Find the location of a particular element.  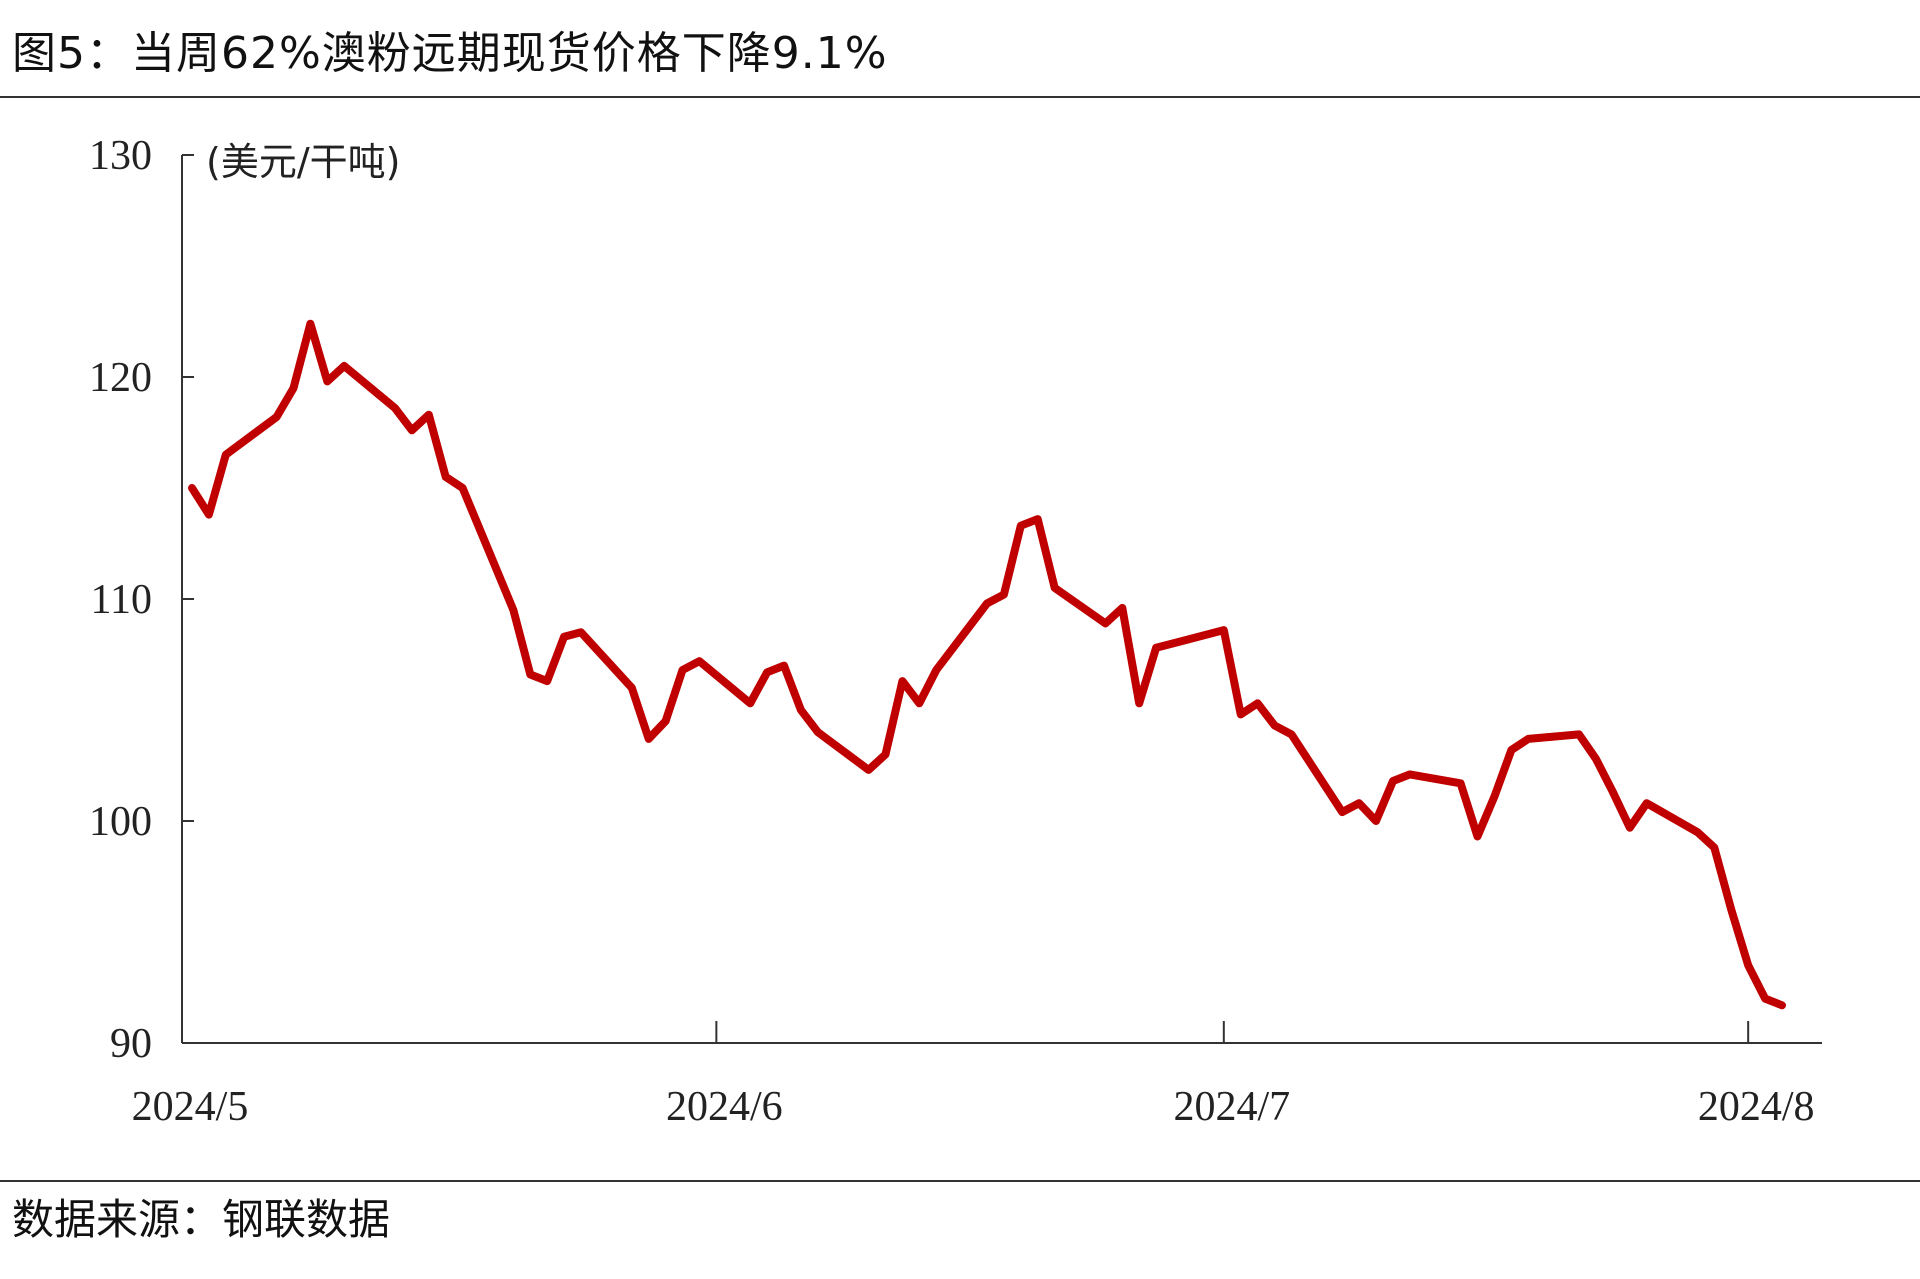

y-unit-label: (美元/干吨) is located at coordinates (303, 162).